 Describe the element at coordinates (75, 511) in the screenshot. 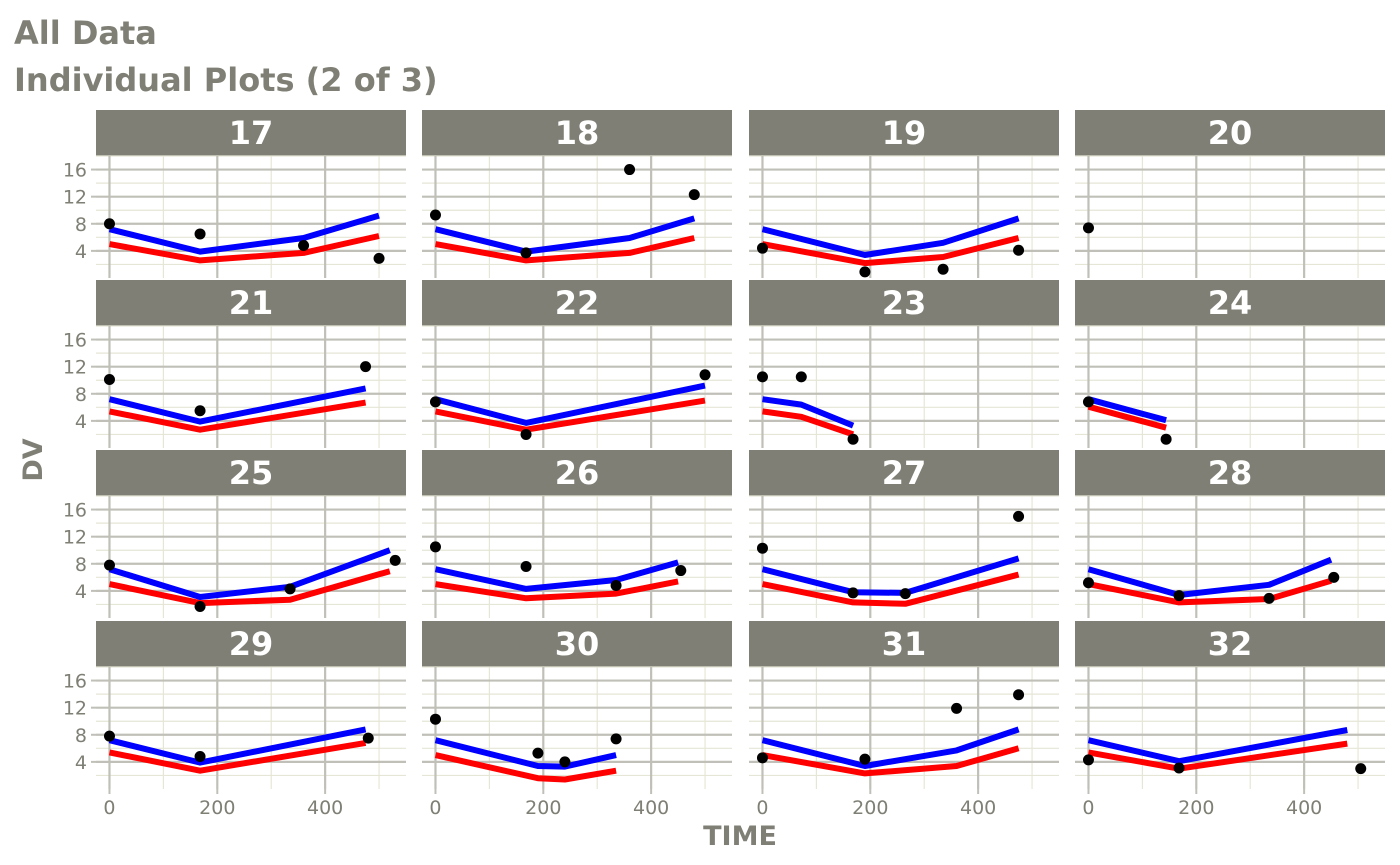

I see `y-tick-label: 16` at that location.